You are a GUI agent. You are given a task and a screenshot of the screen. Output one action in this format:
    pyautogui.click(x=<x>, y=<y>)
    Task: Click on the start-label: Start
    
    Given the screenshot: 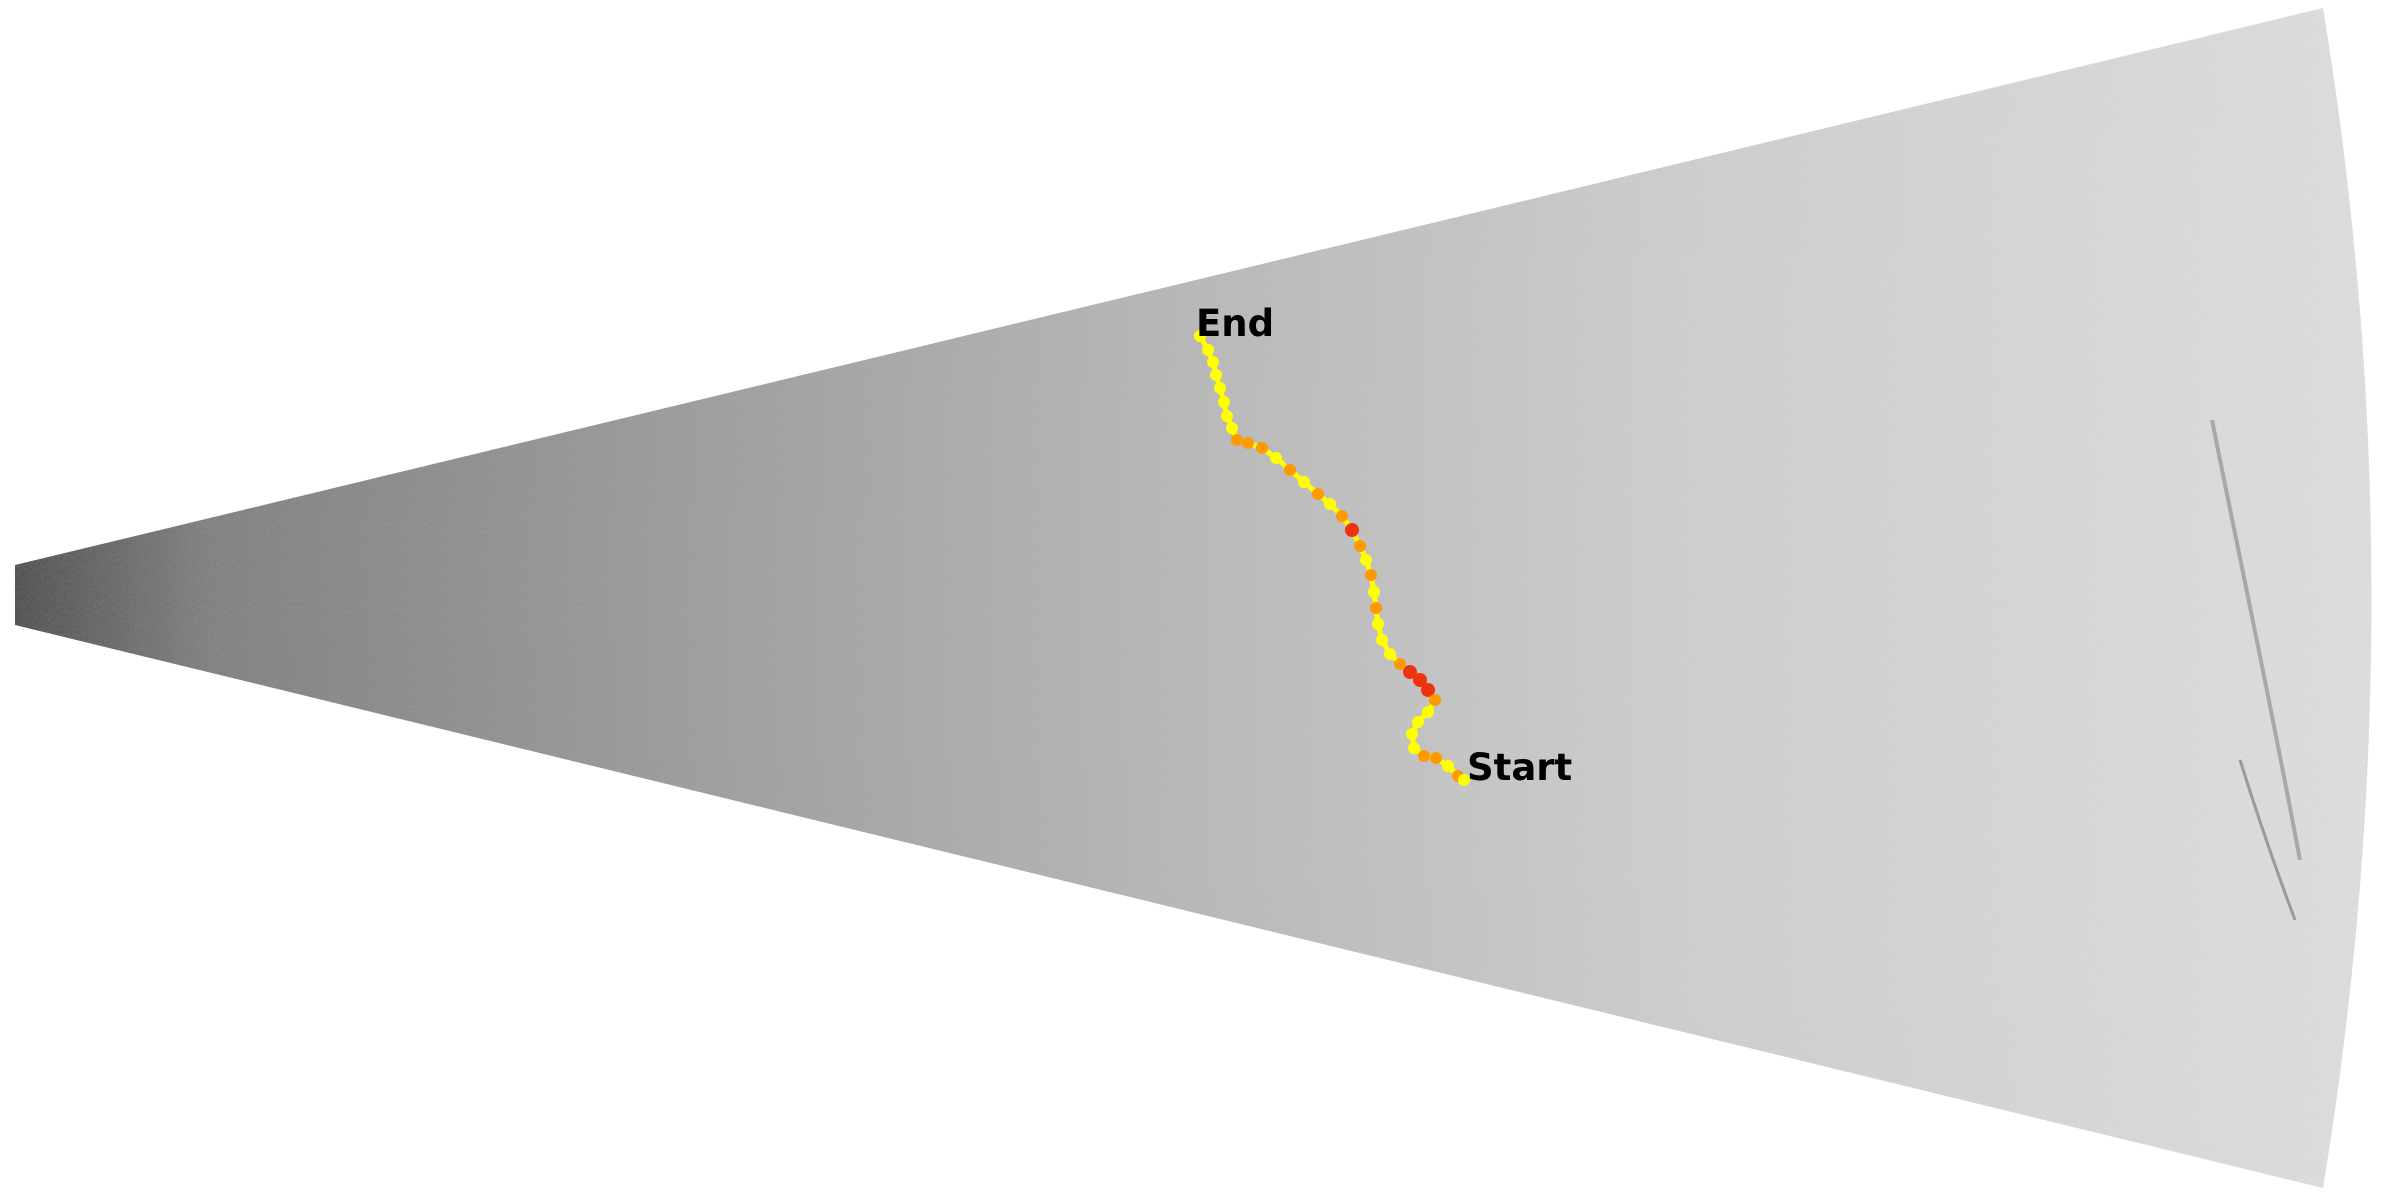 What is the action you would take?
    pyautogui.click(x=1519, y=767)
    